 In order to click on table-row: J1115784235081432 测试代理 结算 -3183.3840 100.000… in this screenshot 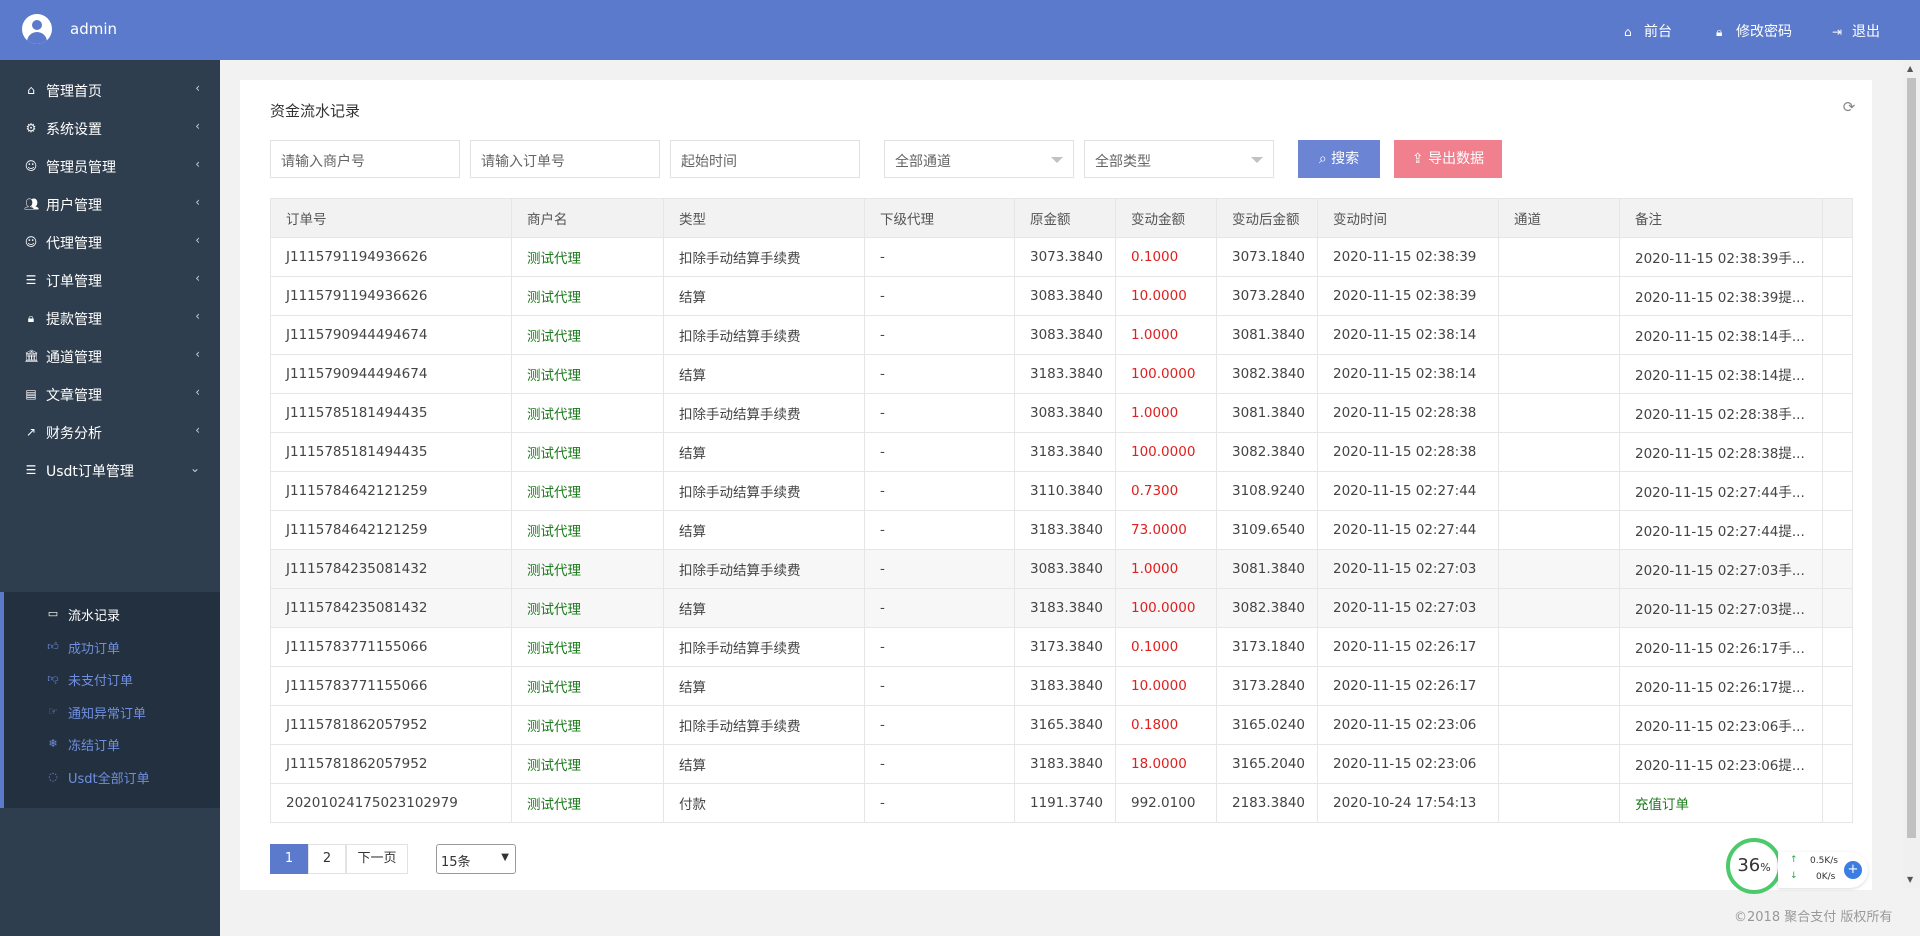, I will do `click(1061, 608)`.